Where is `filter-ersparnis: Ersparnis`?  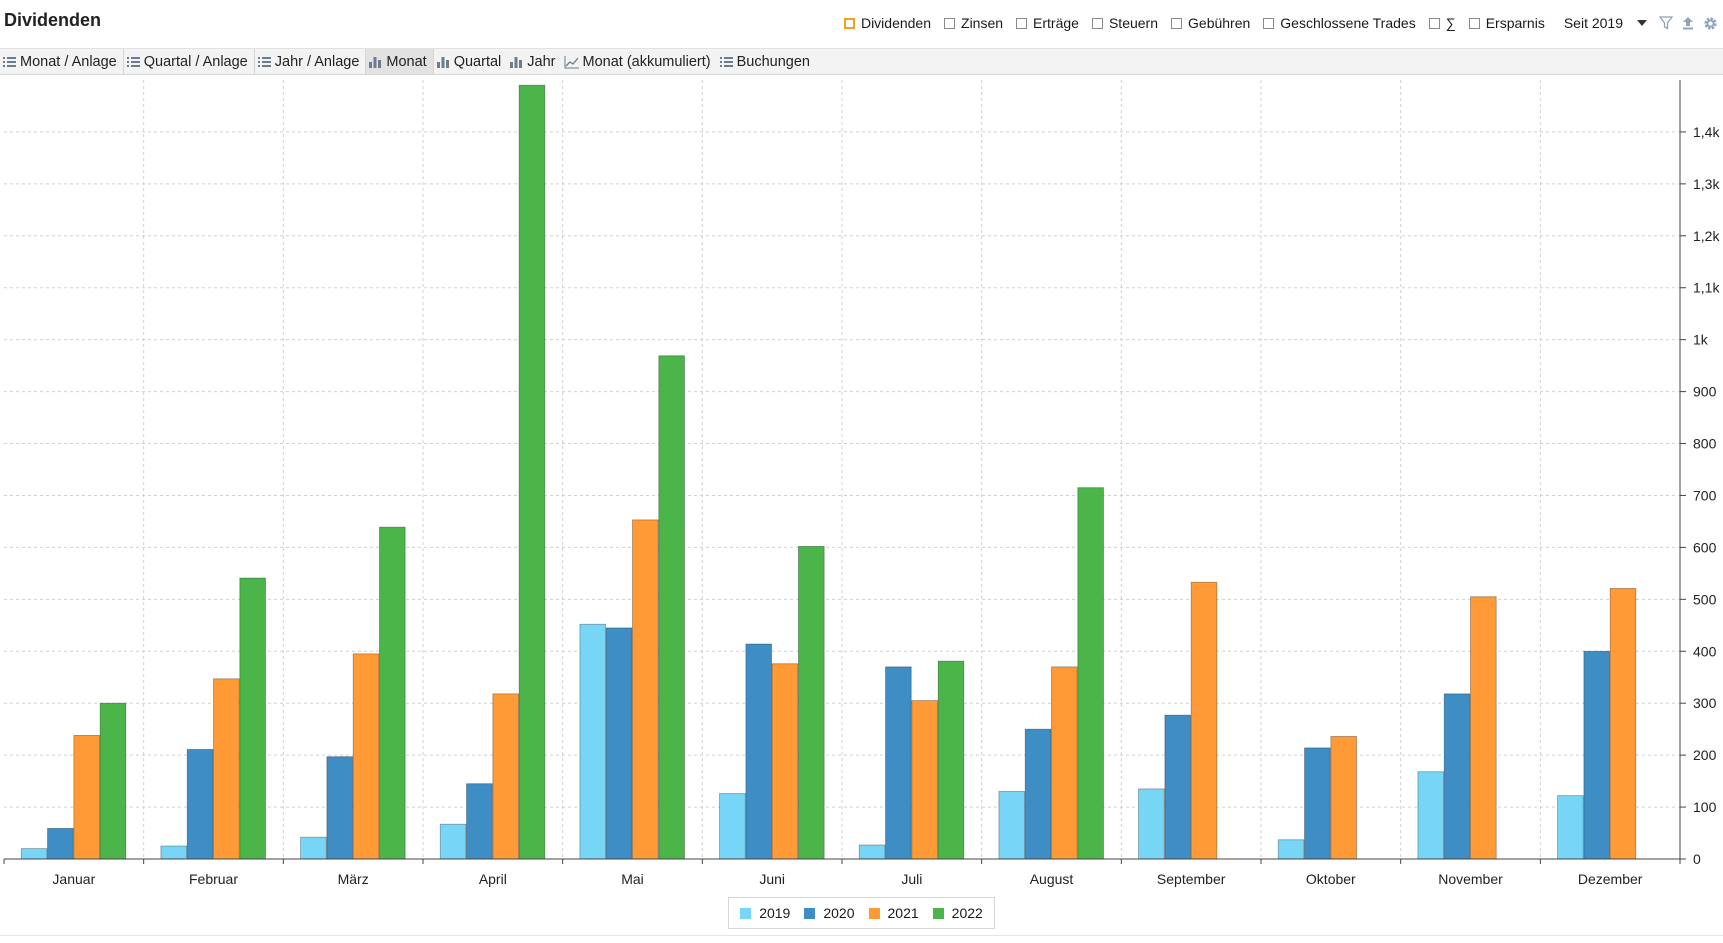
filter-ersparnis: Ersparnis is located at coordinates (1506, 23).